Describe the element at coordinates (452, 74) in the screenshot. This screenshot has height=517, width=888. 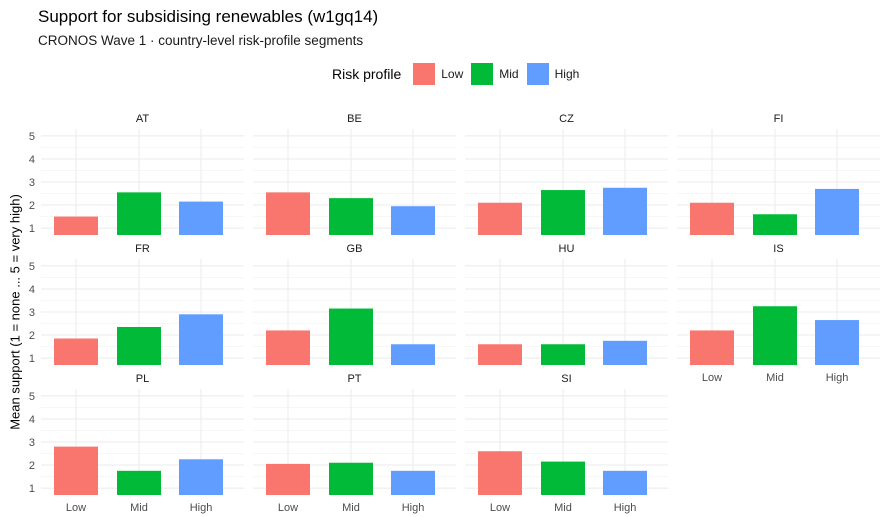
I see `legend-label-low: Low` at that location.